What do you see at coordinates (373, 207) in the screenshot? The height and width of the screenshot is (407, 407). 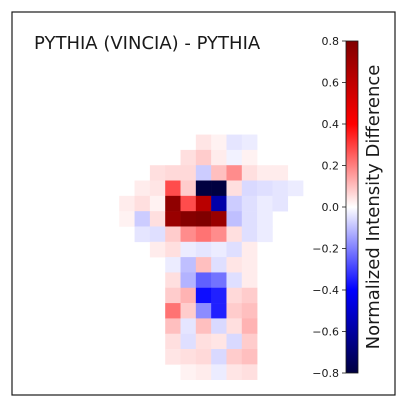 I see `colorbar-label: Normalized Intensity Difference` at bounding box center [373, 207].